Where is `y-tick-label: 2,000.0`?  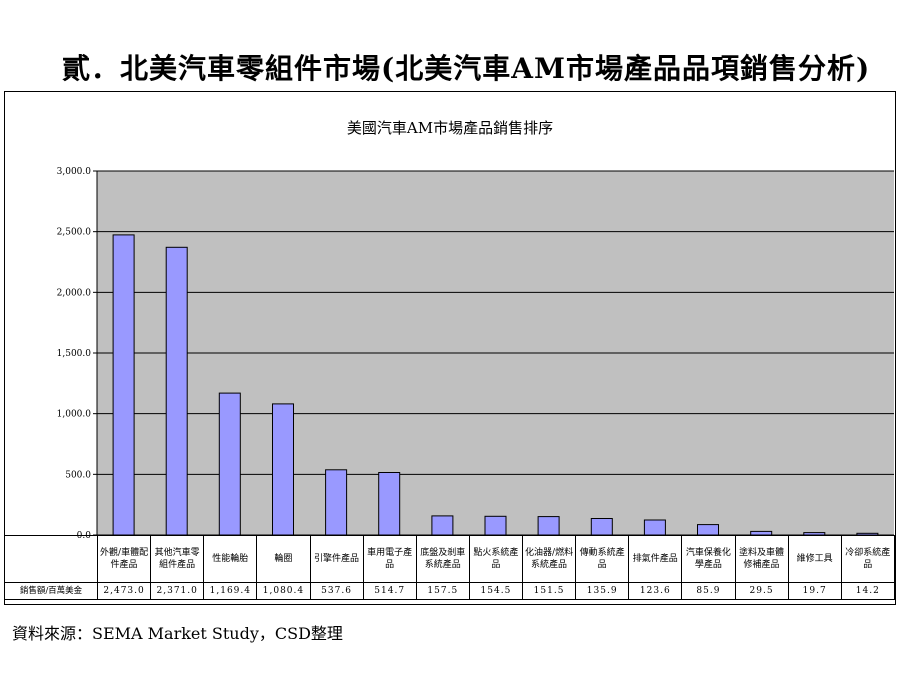
y-tick-label: 2,000.0 is located at coordinates (74, 293).